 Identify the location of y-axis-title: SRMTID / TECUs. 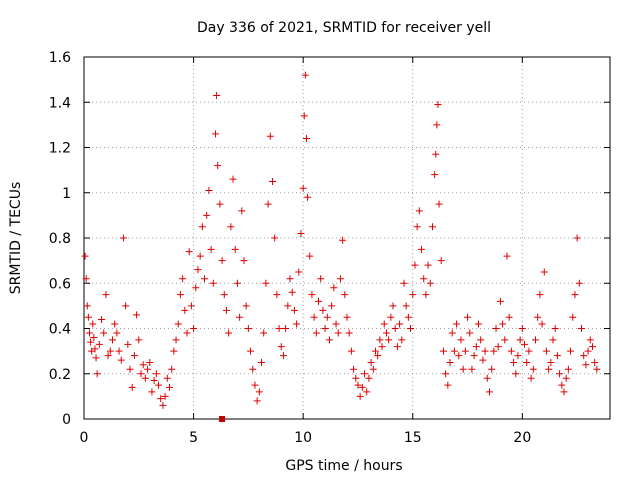
(16, 238).